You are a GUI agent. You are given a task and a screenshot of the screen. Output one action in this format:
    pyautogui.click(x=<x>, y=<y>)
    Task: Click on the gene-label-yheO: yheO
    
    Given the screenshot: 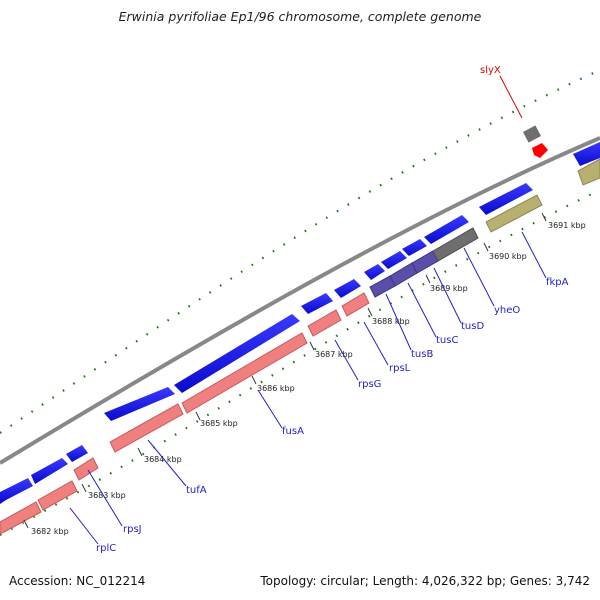 What is the action you would take?
    pyautogui.click(x=507, y=310)
    